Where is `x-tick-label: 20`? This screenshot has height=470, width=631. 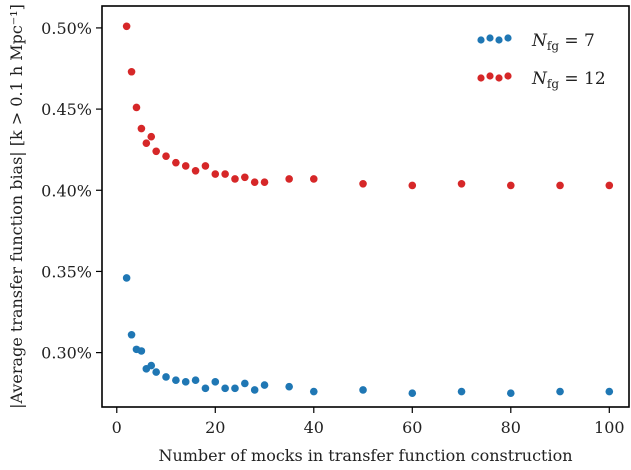 x-tick-label: 20 is located at coordinates (215, 427).